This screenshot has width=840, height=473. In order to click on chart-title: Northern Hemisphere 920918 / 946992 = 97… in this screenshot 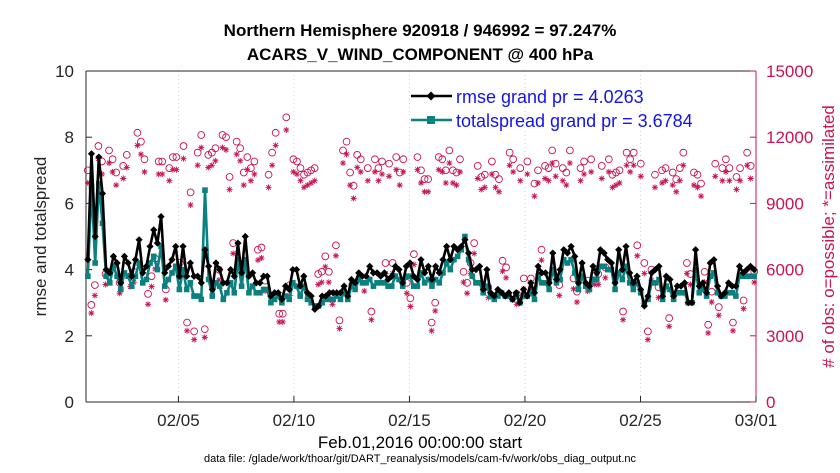, I will do `click(420, 30)`.